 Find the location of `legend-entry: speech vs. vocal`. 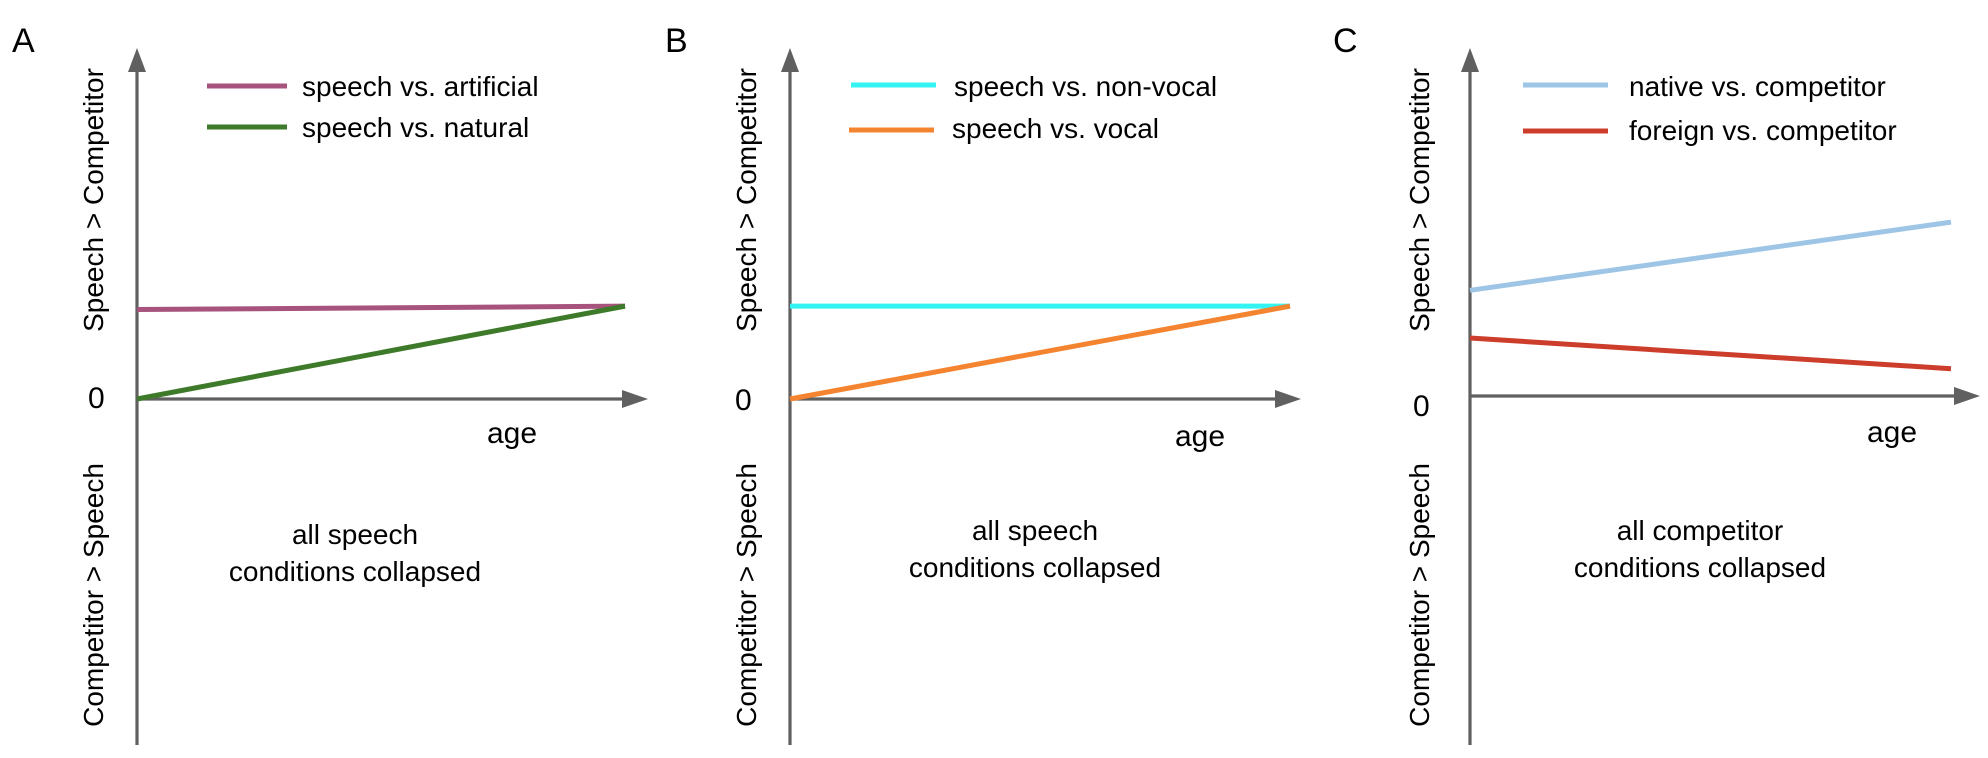

legend-entry: speech vs. vocal is located at coordinates (1004, 128).